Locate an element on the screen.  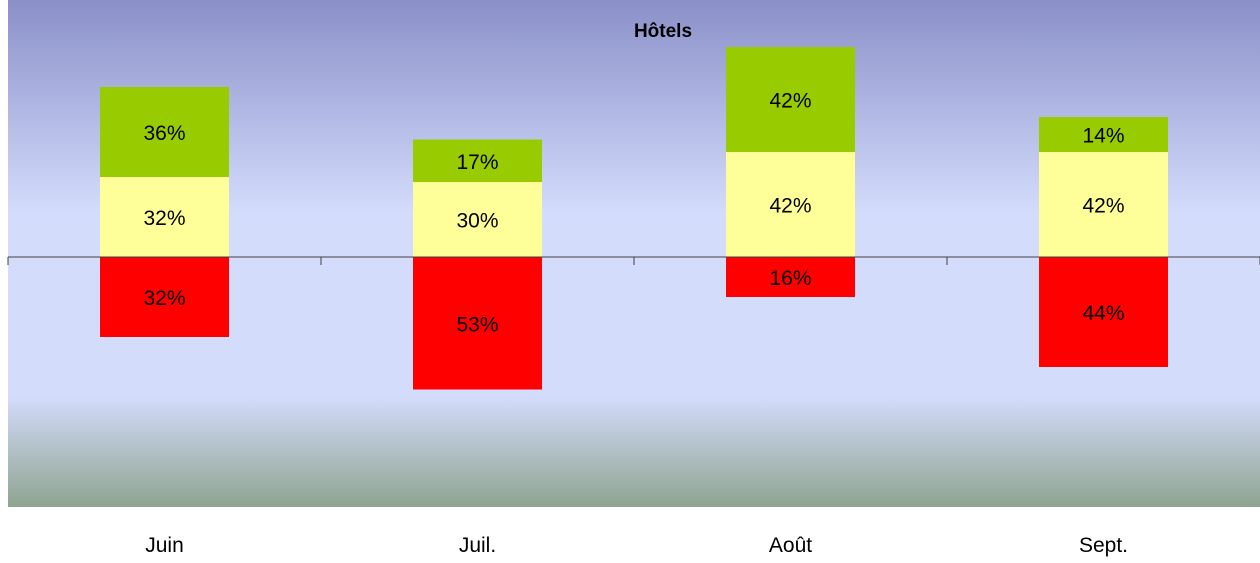
data-label: 30% is located at coordinates (477, 221).